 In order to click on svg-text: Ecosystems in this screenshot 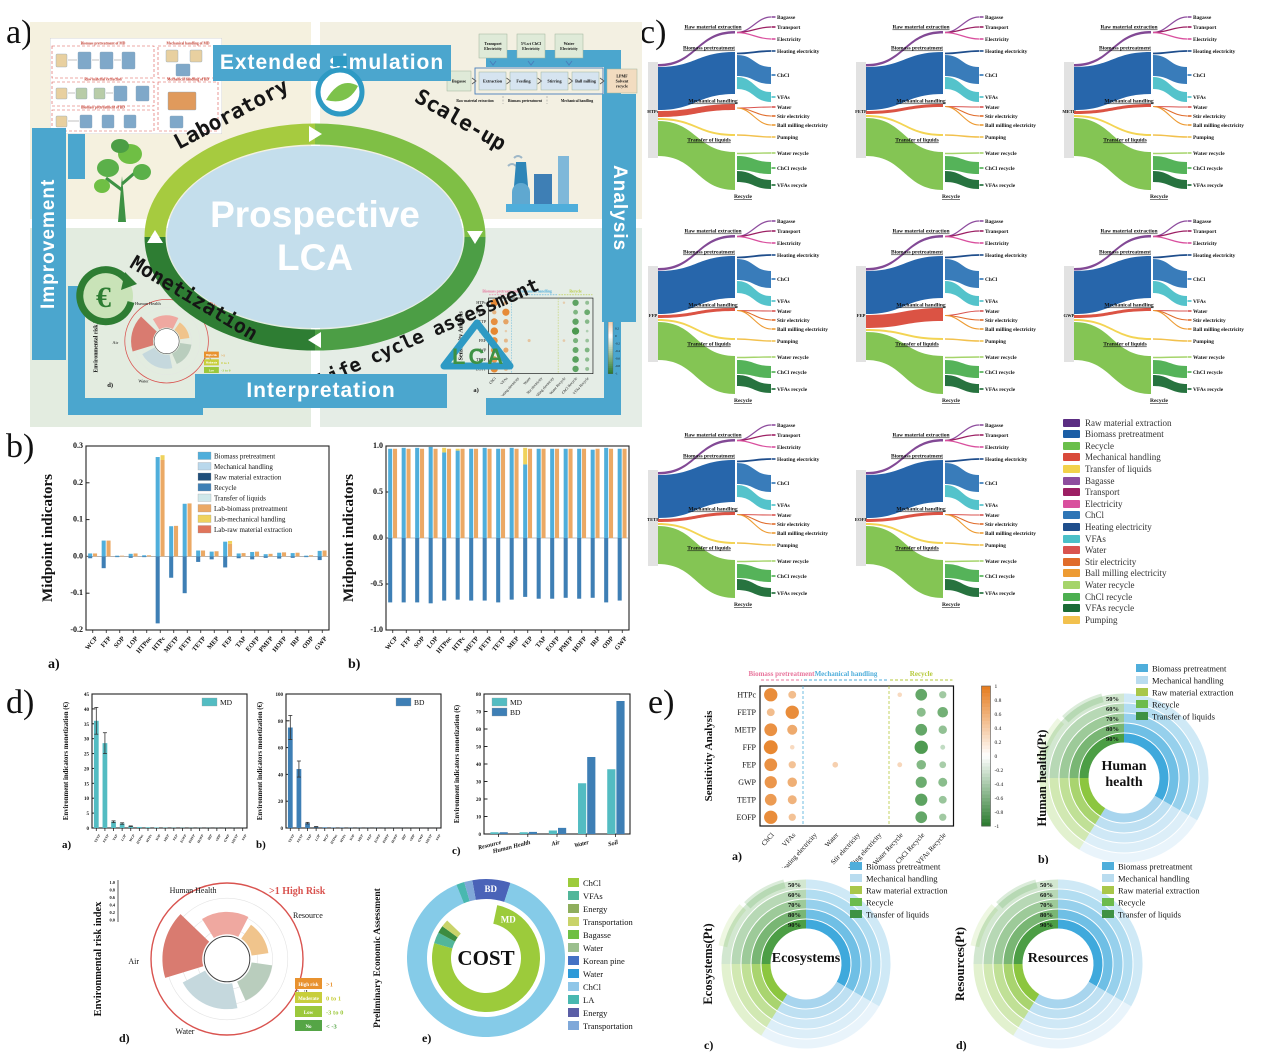, I will do `click(806, 958)`.